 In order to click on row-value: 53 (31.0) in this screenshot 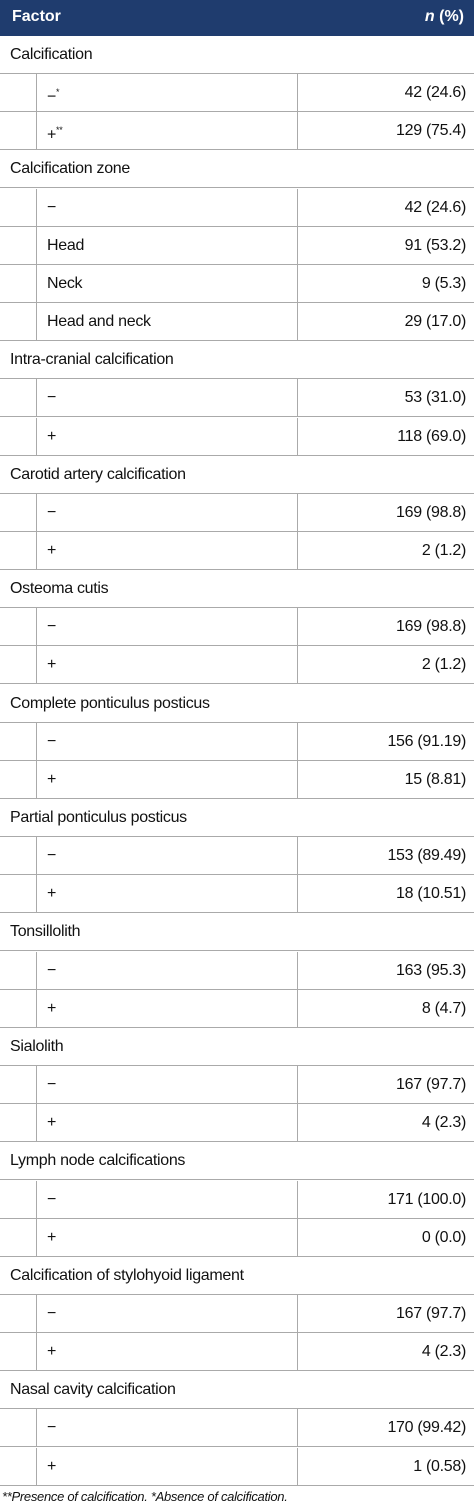, I will do `click(435, 398)`.